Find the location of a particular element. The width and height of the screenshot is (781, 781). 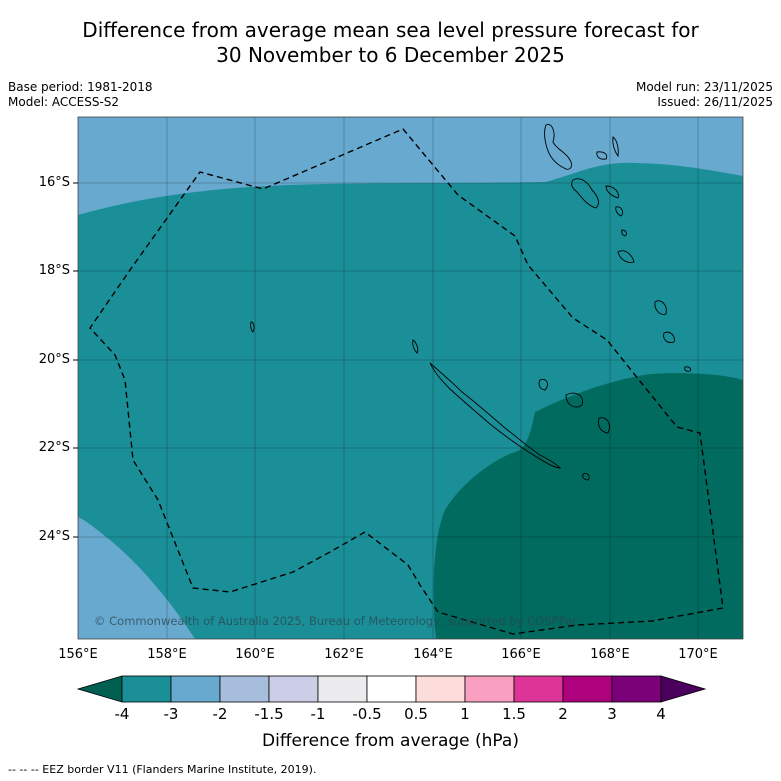

vanuatu-coast is located at coordinates (558, 147).